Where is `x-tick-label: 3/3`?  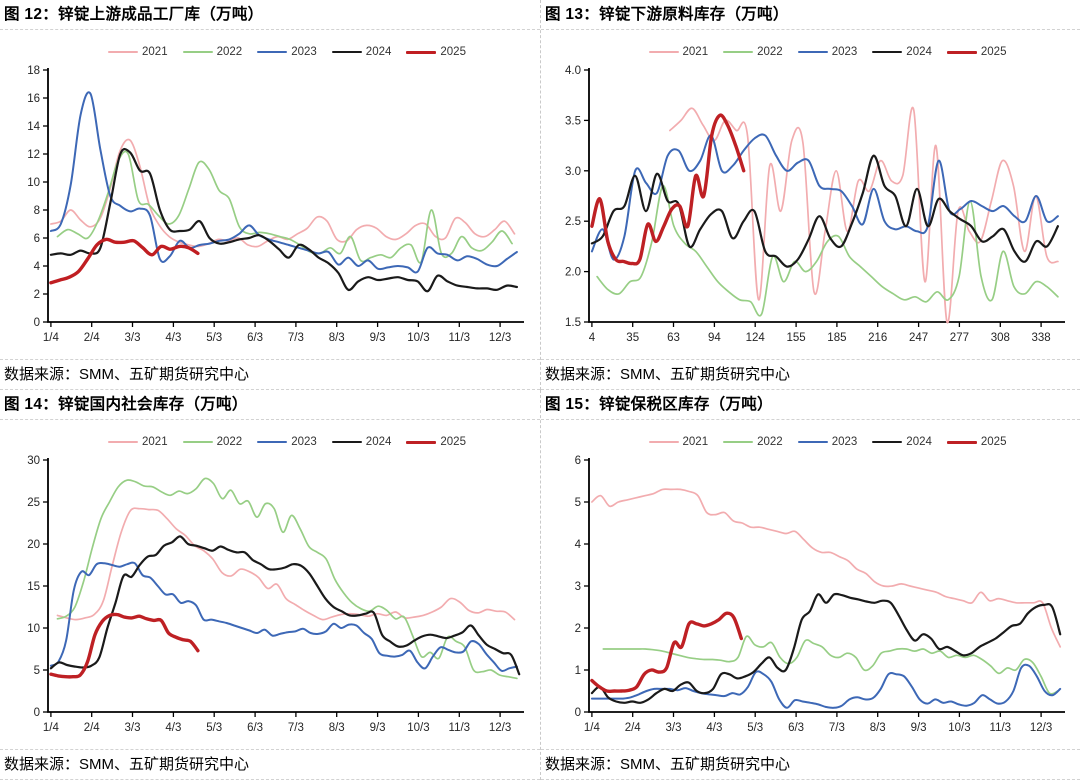 x-tick-label: 3/3 is located at coordinates (133, 728).